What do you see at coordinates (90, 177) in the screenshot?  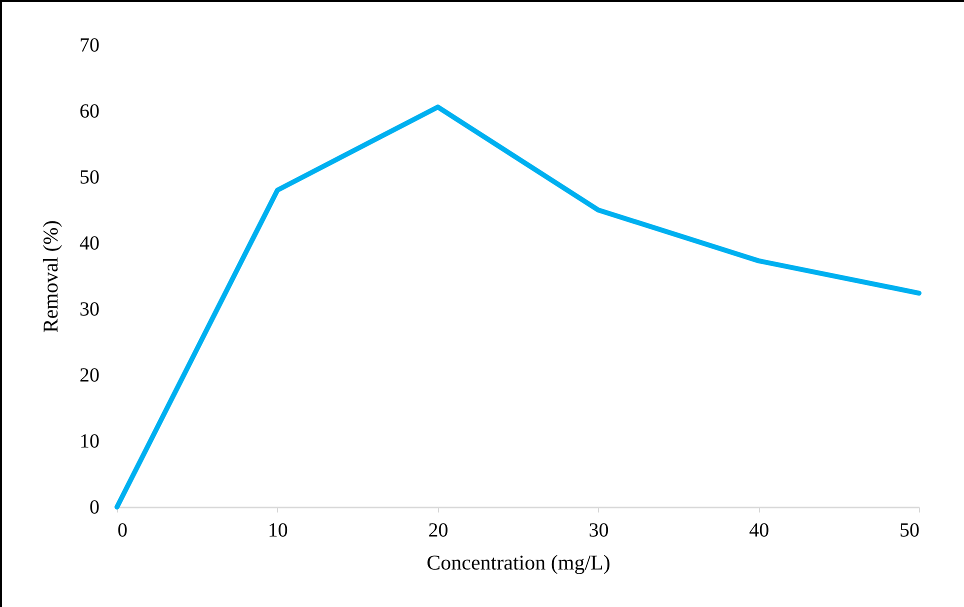 I see `y-tick-label: 50` at bounding box center [90, 177].